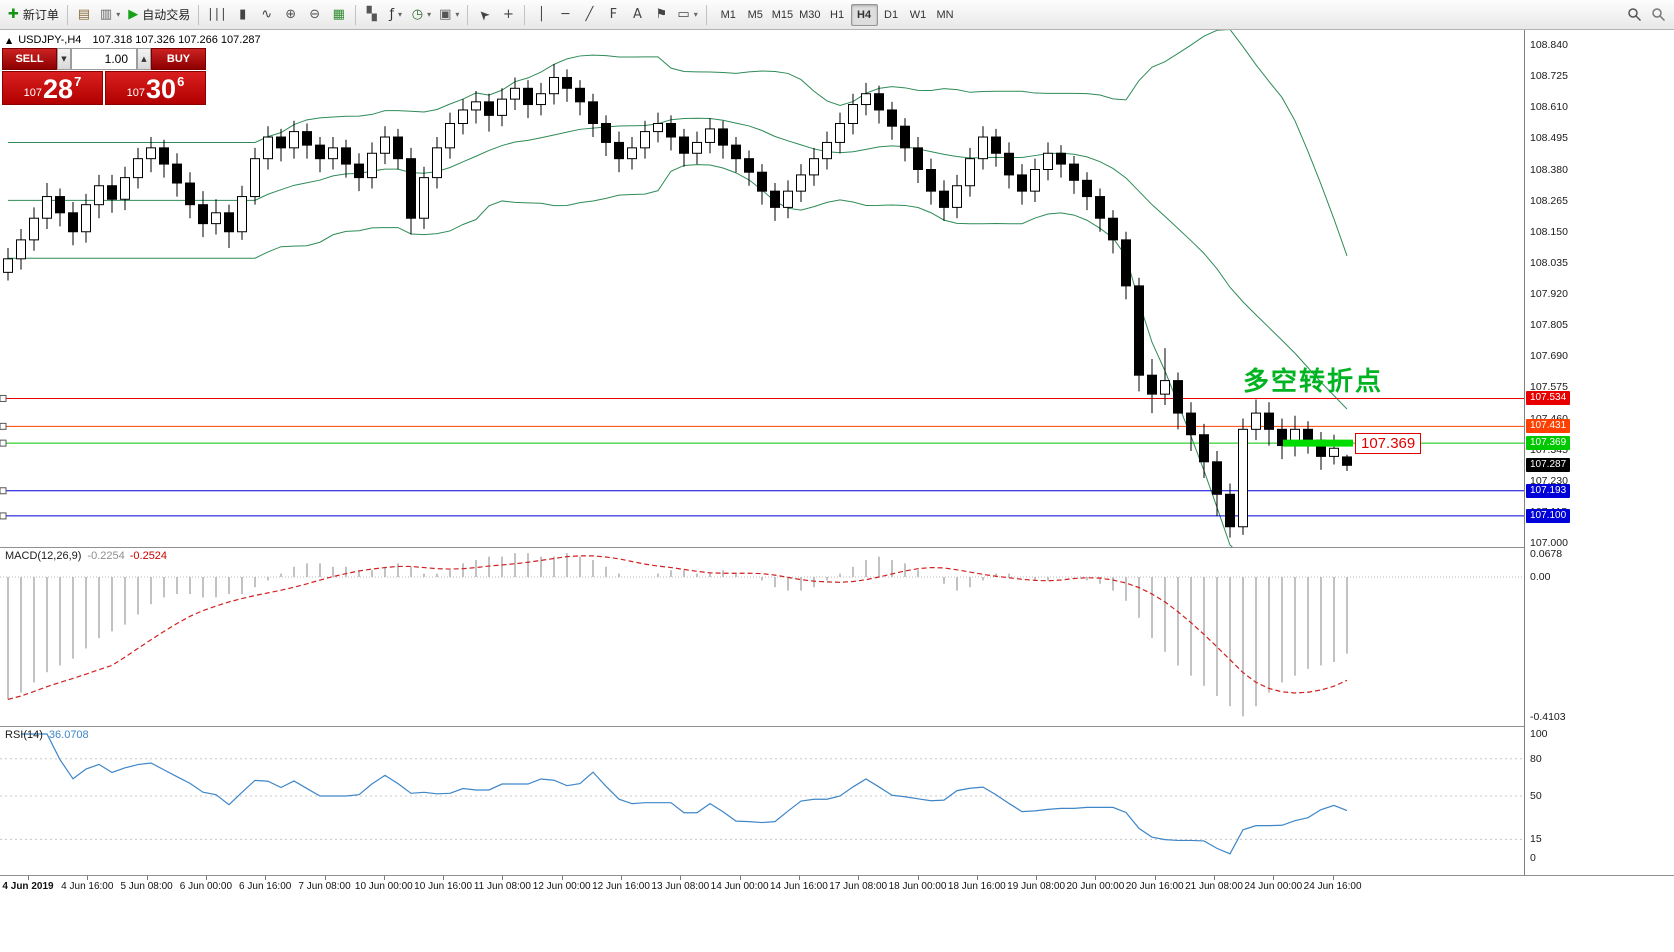 Image resolution: width=1674 pixels, height=952 pixels. I want to click on search-icon, so click(1634, 15).